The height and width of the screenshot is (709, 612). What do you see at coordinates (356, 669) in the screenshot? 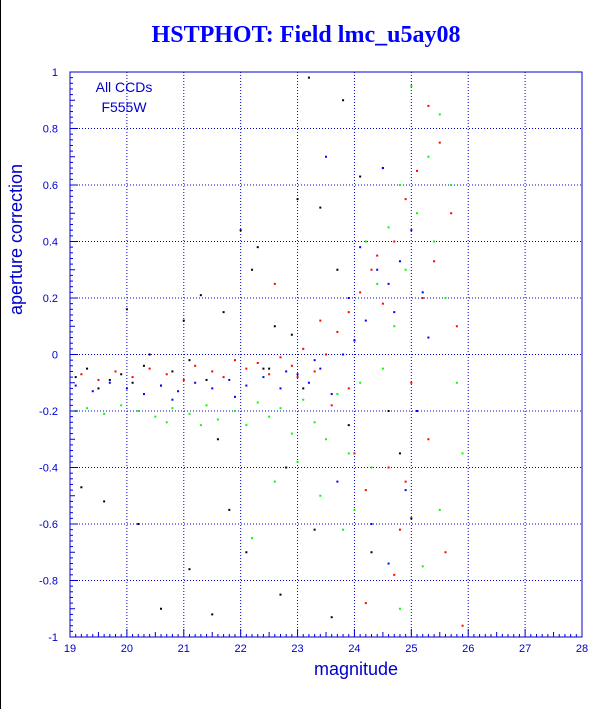
I see `x-axis-label: magnitude` at bounding box center [356, 669].